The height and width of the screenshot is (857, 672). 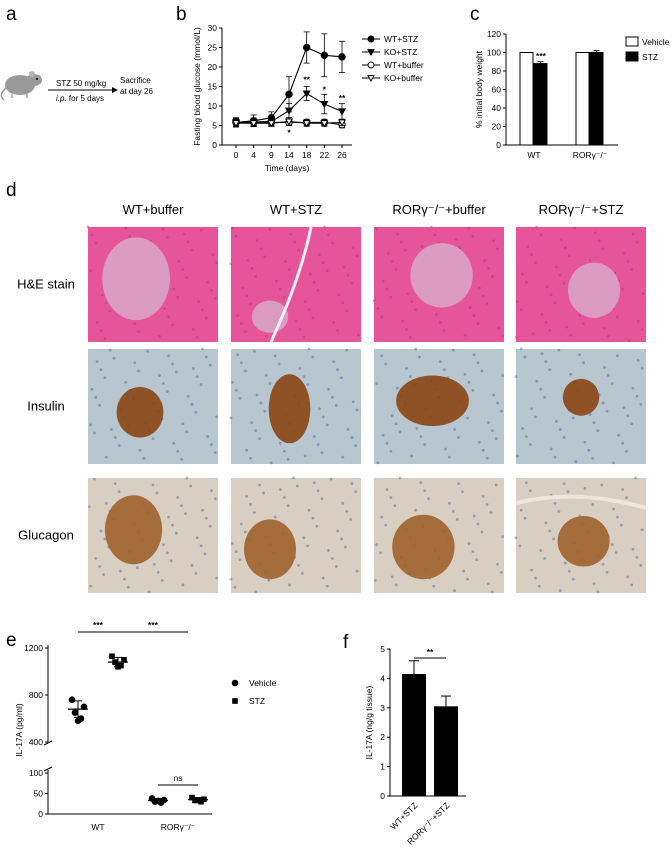 What do you see at coordinates (213, 87) in the screenshot?
I see `y-tick-label: 15` at bounding box center [213, 87].